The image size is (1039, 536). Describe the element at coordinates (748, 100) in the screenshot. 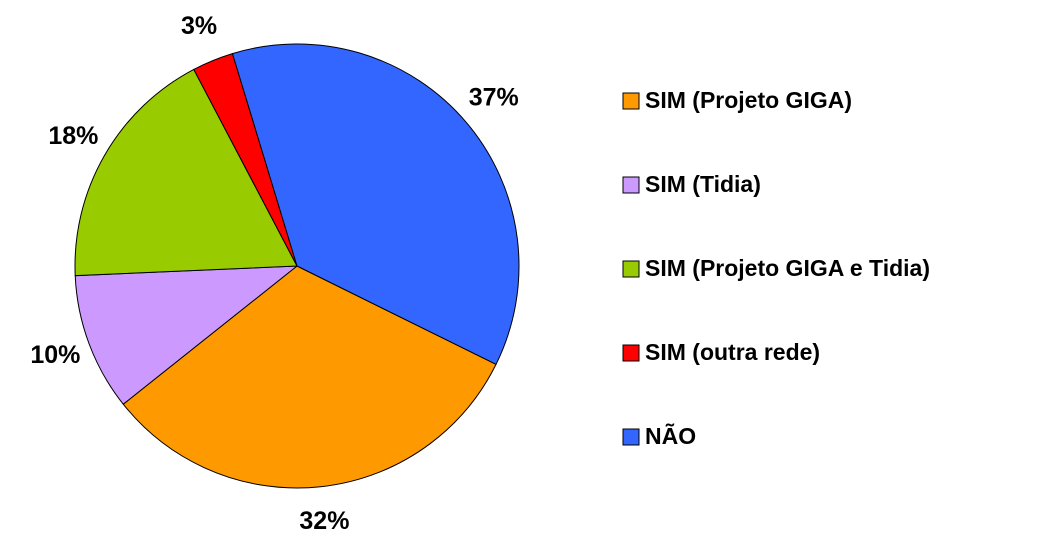

I see `legend-label: SIM (Projeto GIGA)` at that location.